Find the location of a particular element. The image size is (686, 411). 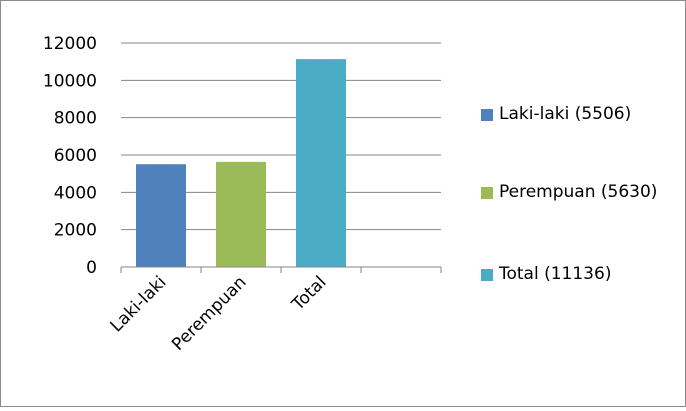

legend-item-perempuan: Perempuan (5630) is located at coordinates (575, 192).